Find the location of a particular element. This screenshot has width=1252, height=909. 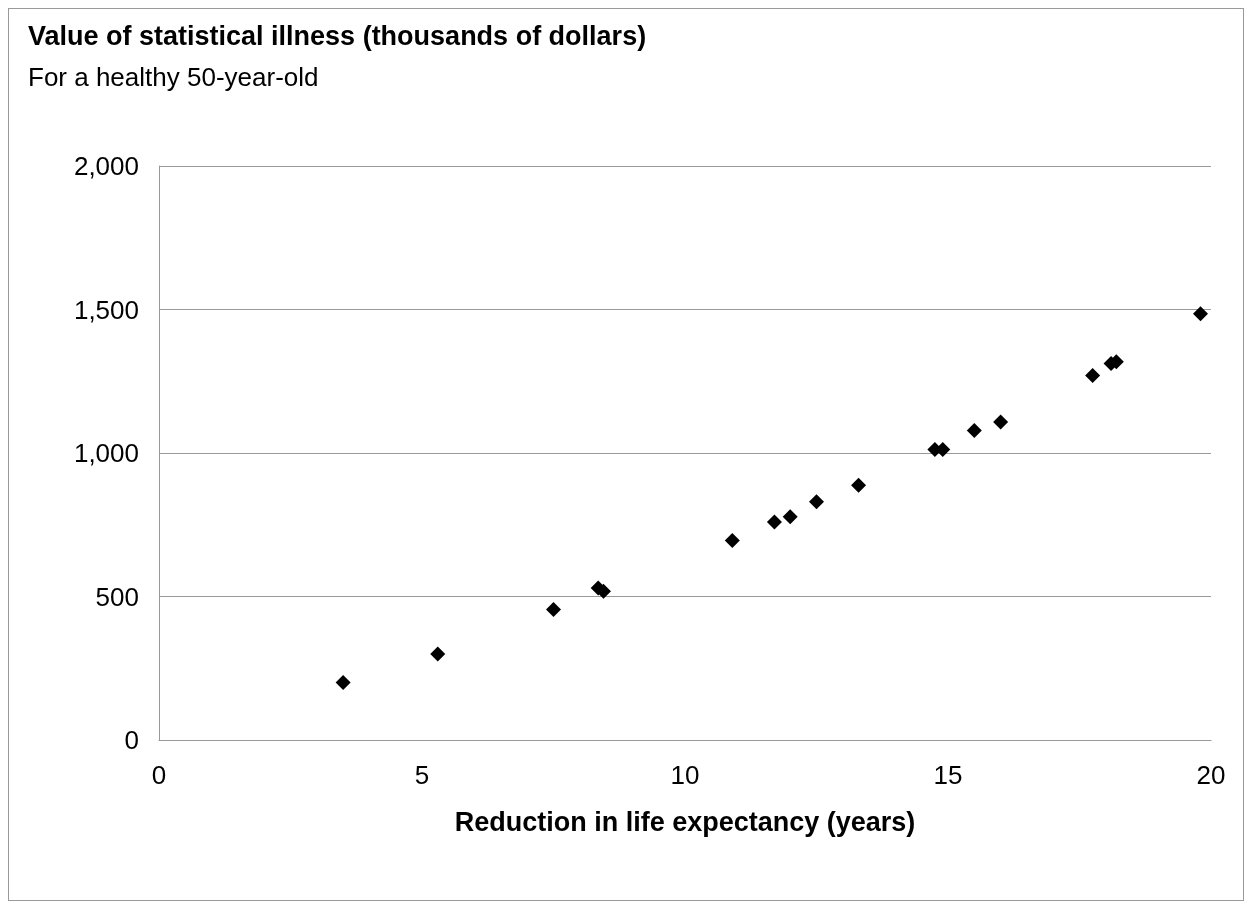

x-tick-label: 10 is located at coordinates (685, 775).